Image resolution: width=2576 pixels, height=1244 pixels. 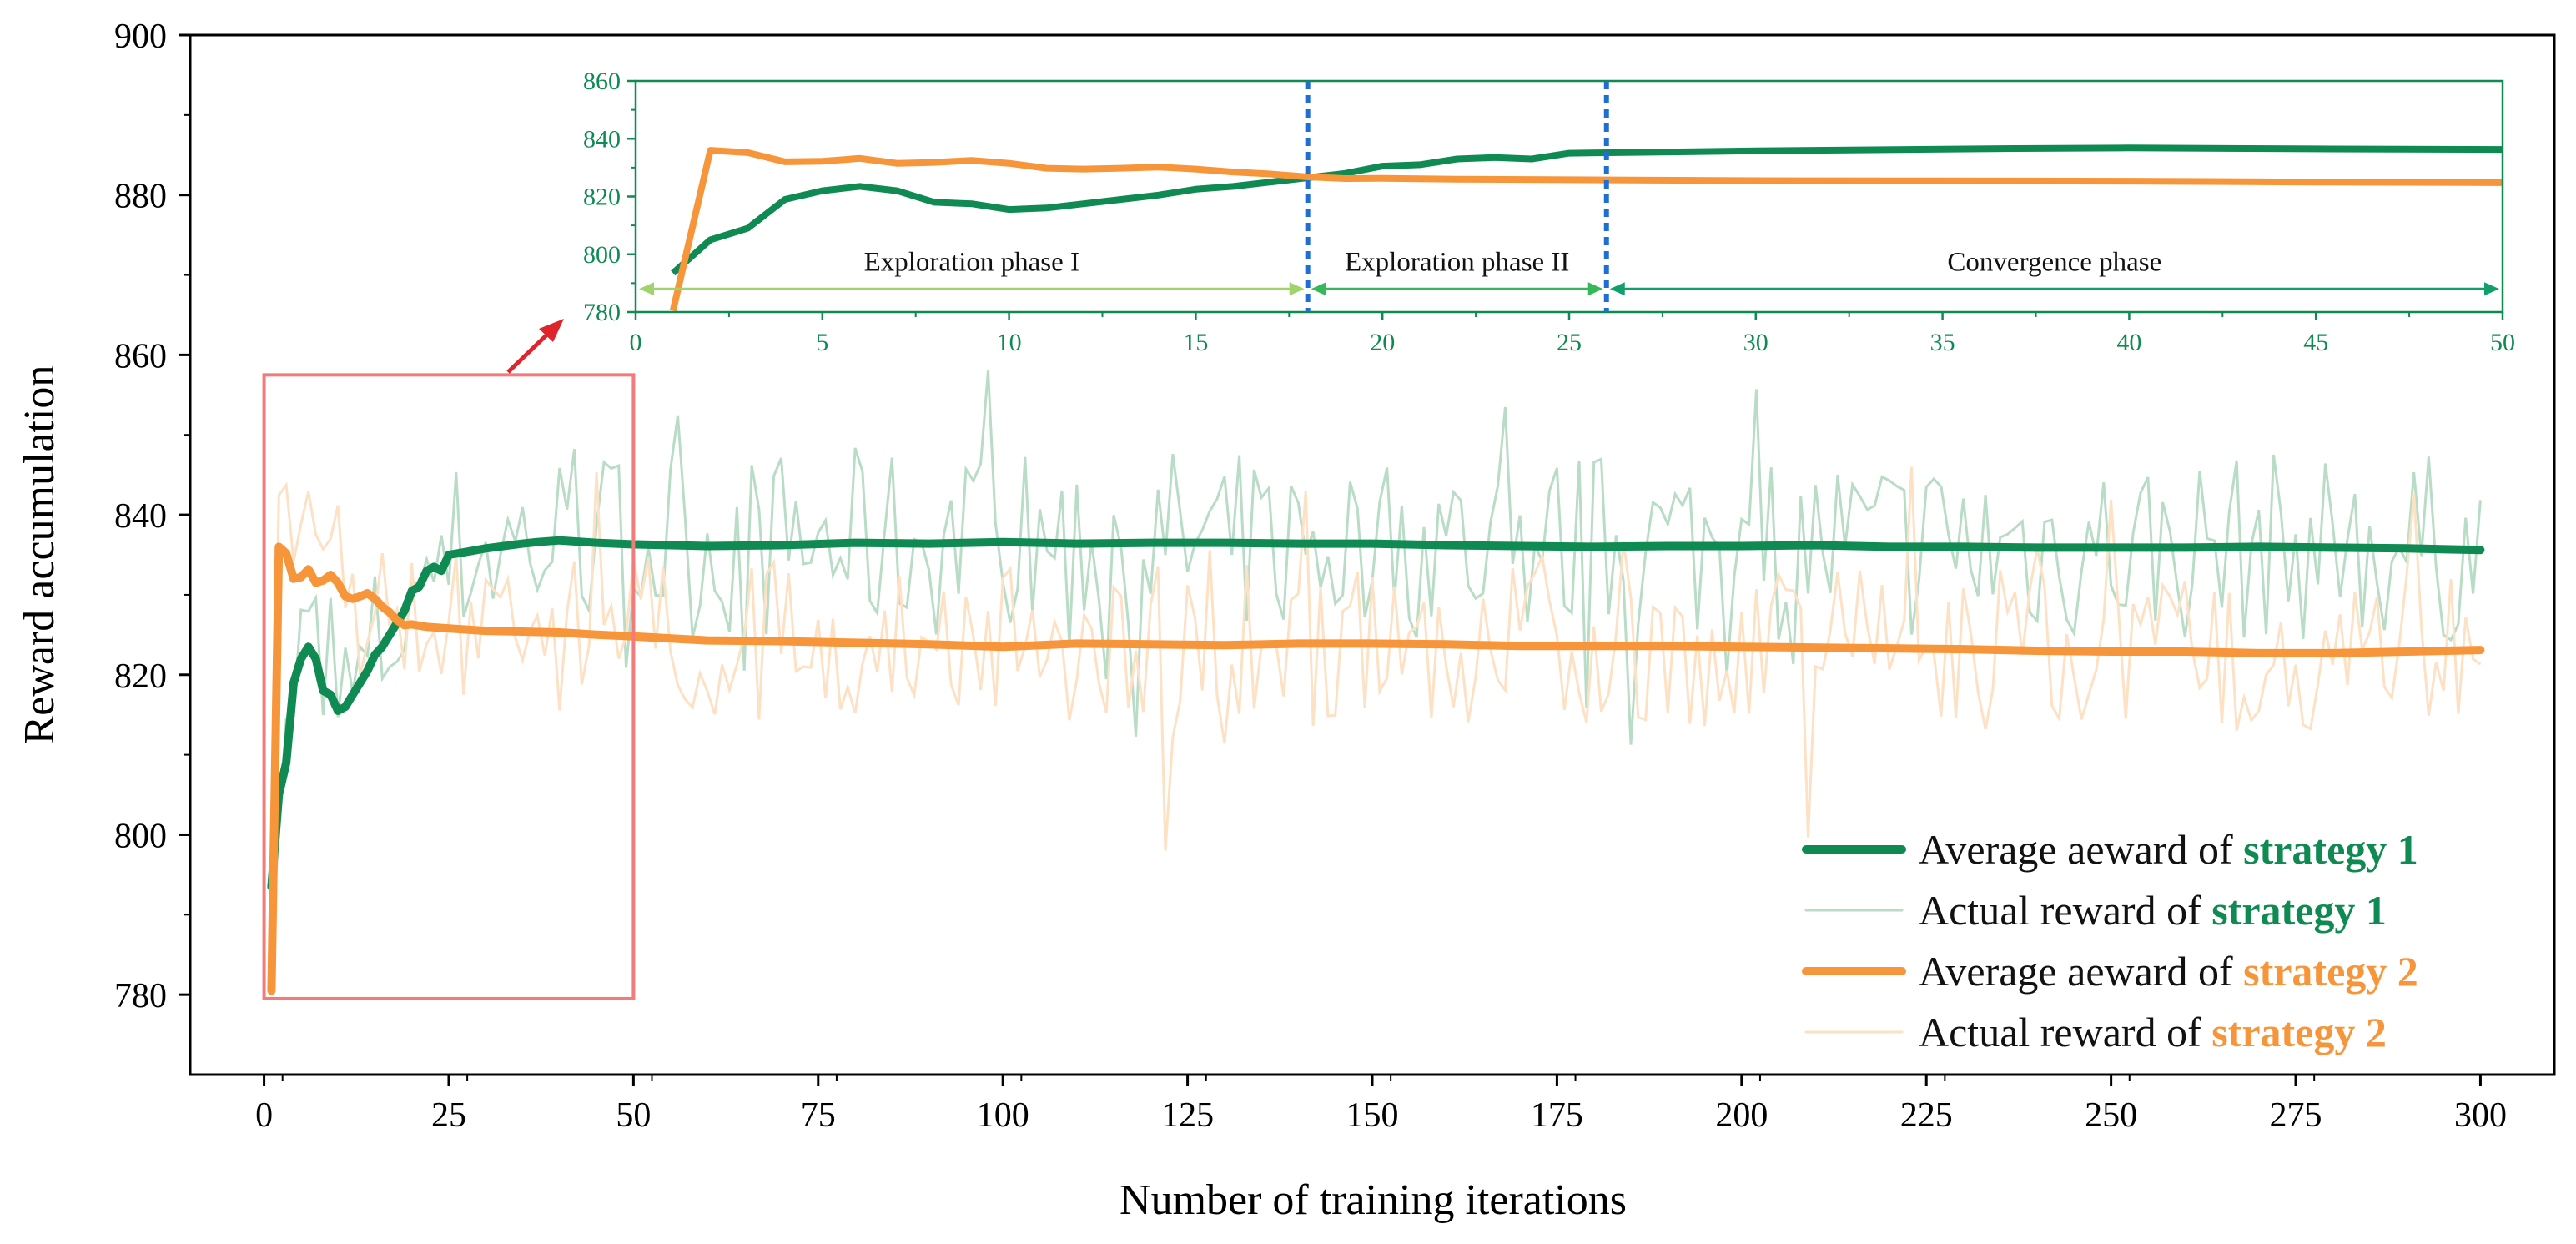 I want to click on inset-x-tick-label: 50, so click(x=2502, y=342).